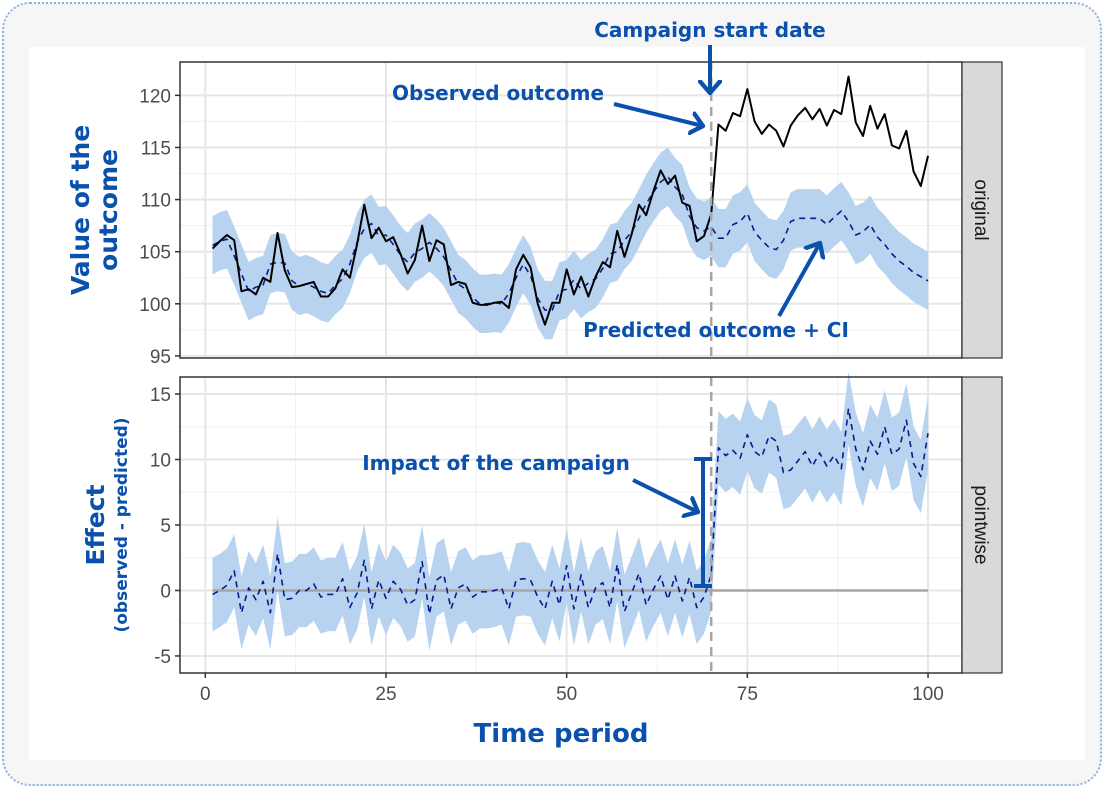 This screenshot has height=792, width=1108. What do you see at coordinates (156, 148) in the screenshot?
I see `y-tick-label: 115` at bounding box center [156, 148].